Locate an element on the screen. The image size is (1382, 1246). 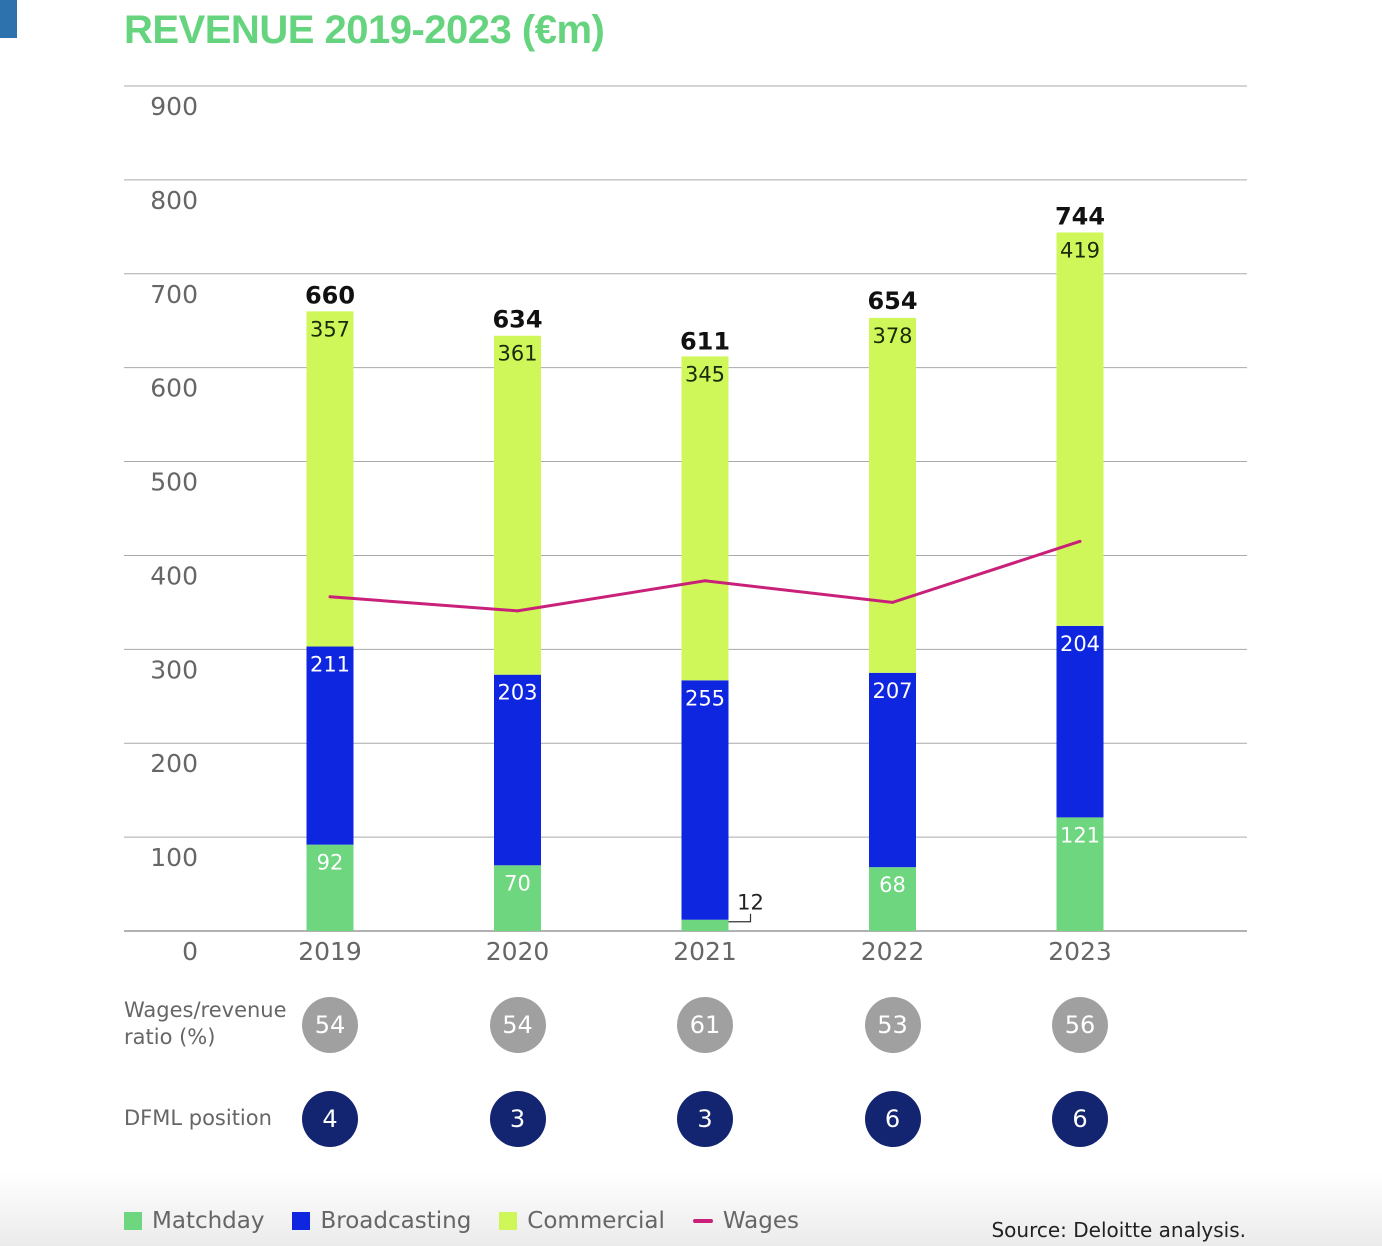
x-tick-label: 2023 is located at coordinates (1080, 951).